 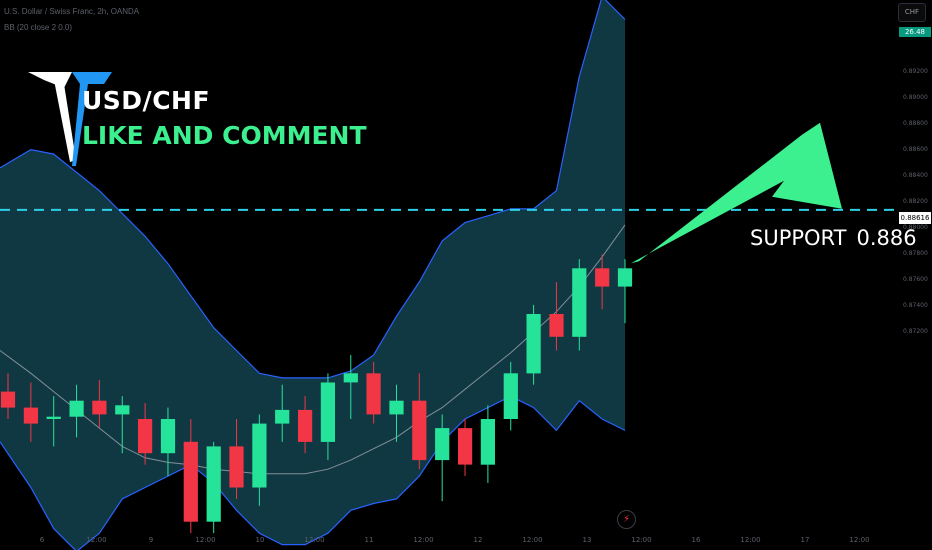 I want to click on price-tick-label: 0.89000, so click(x=915, y=97).